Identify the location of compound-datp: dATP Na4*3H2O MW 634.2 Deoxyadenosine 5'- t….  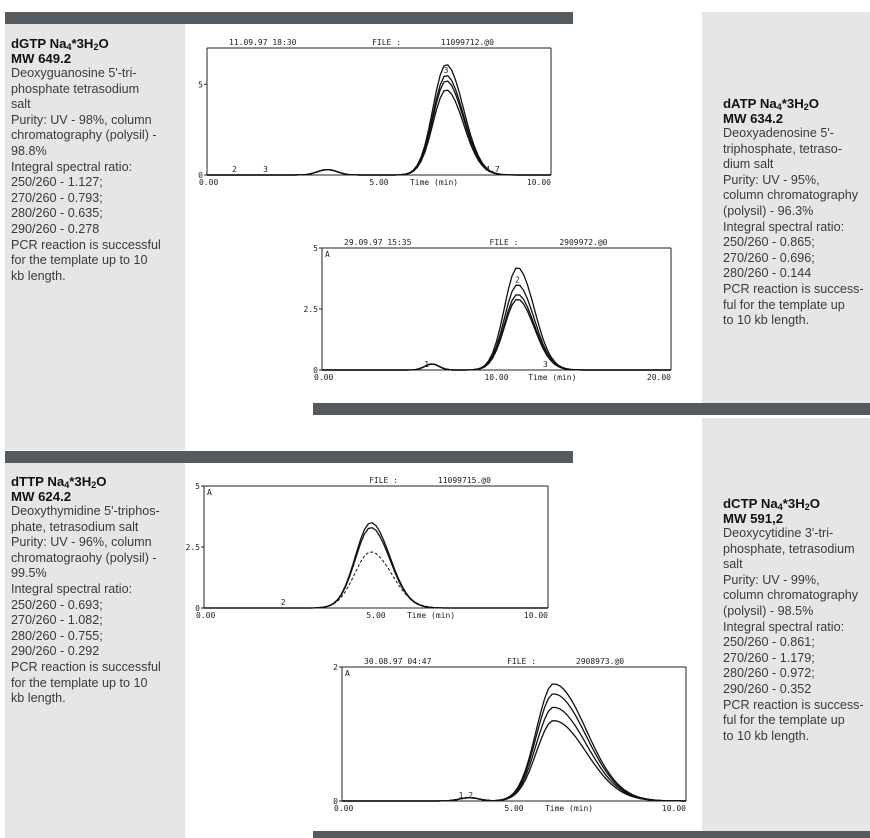
(796, 212).